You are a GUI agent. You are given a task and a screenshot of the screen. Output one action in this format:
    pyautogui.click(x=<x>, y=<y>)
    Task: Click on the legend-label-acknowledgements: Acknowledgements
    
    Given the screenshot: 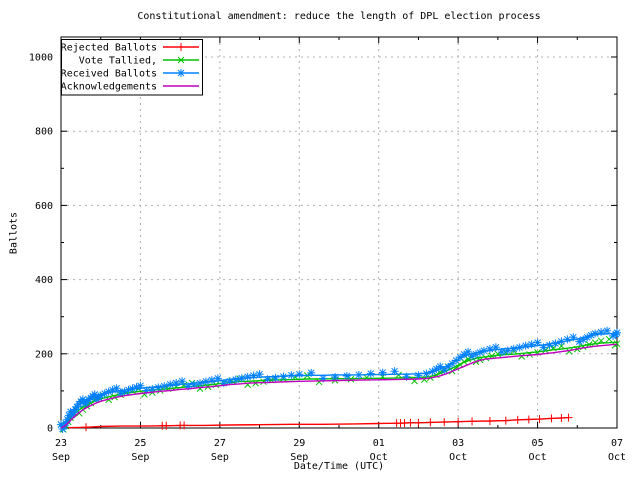 What is the action you would take?
    pyautogui.click(x=109, y=87)
    